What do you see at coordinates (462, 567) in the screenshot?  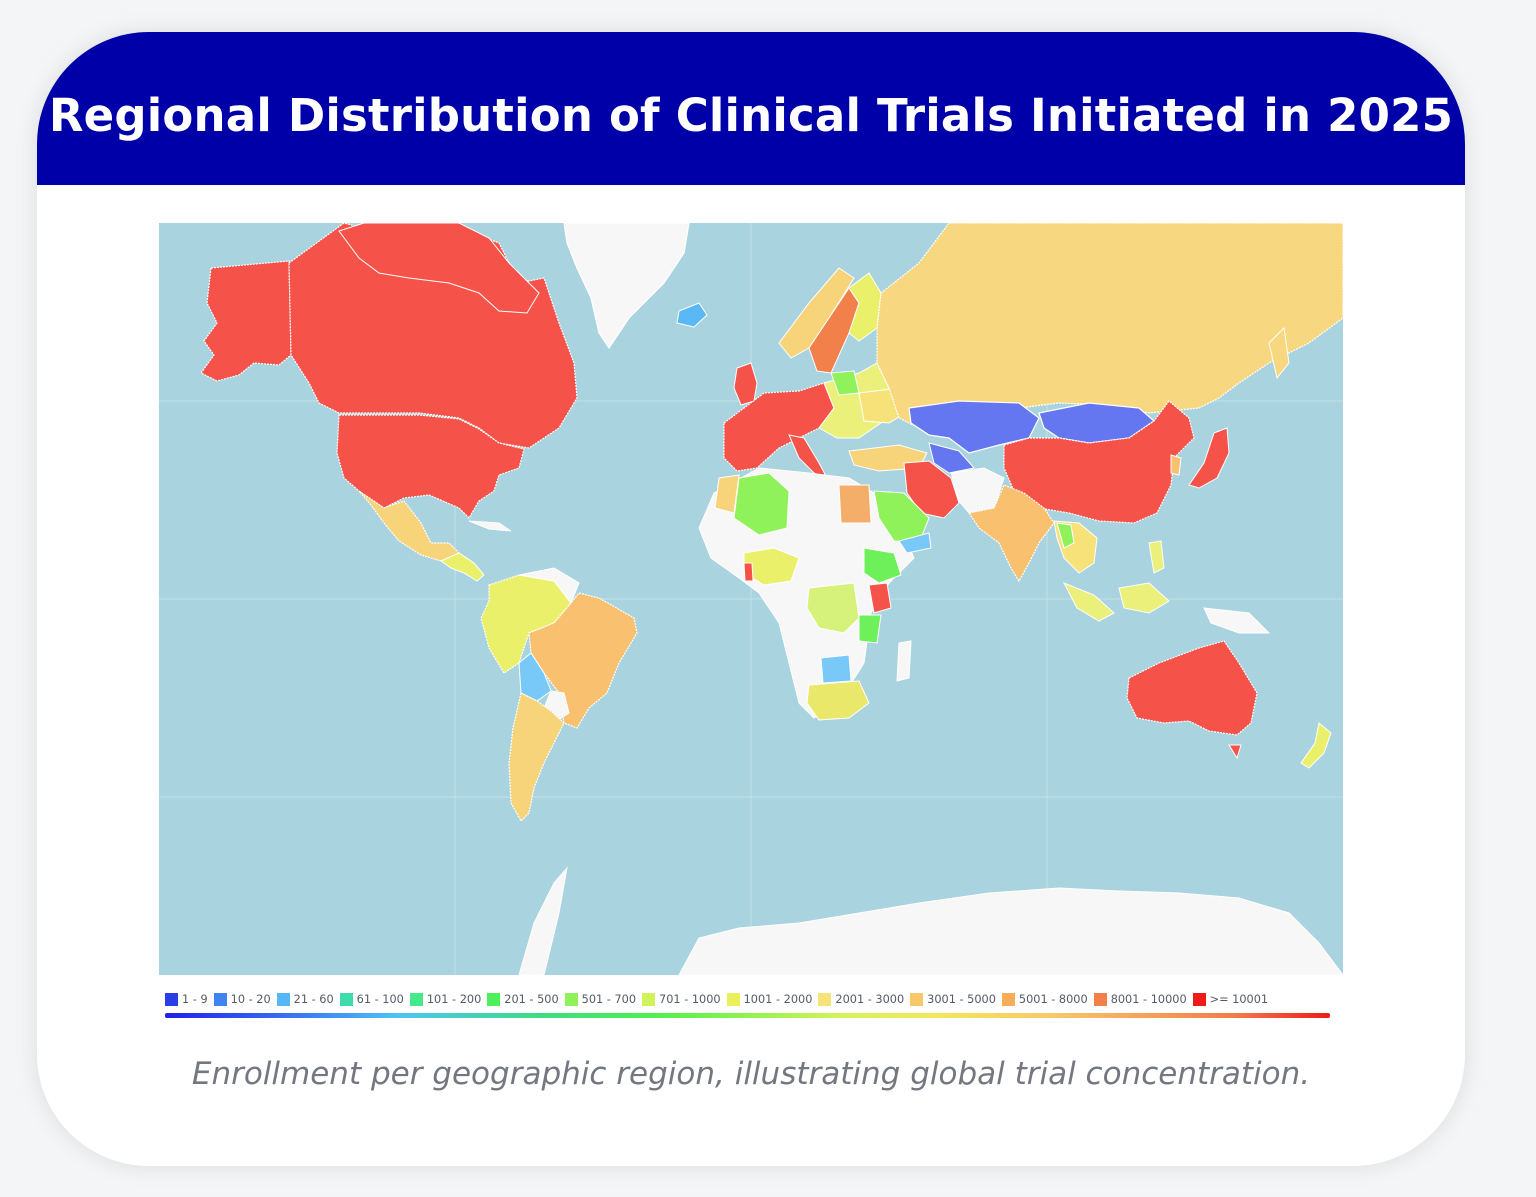 I see `region-central-america` at bounding box center [462, 567].